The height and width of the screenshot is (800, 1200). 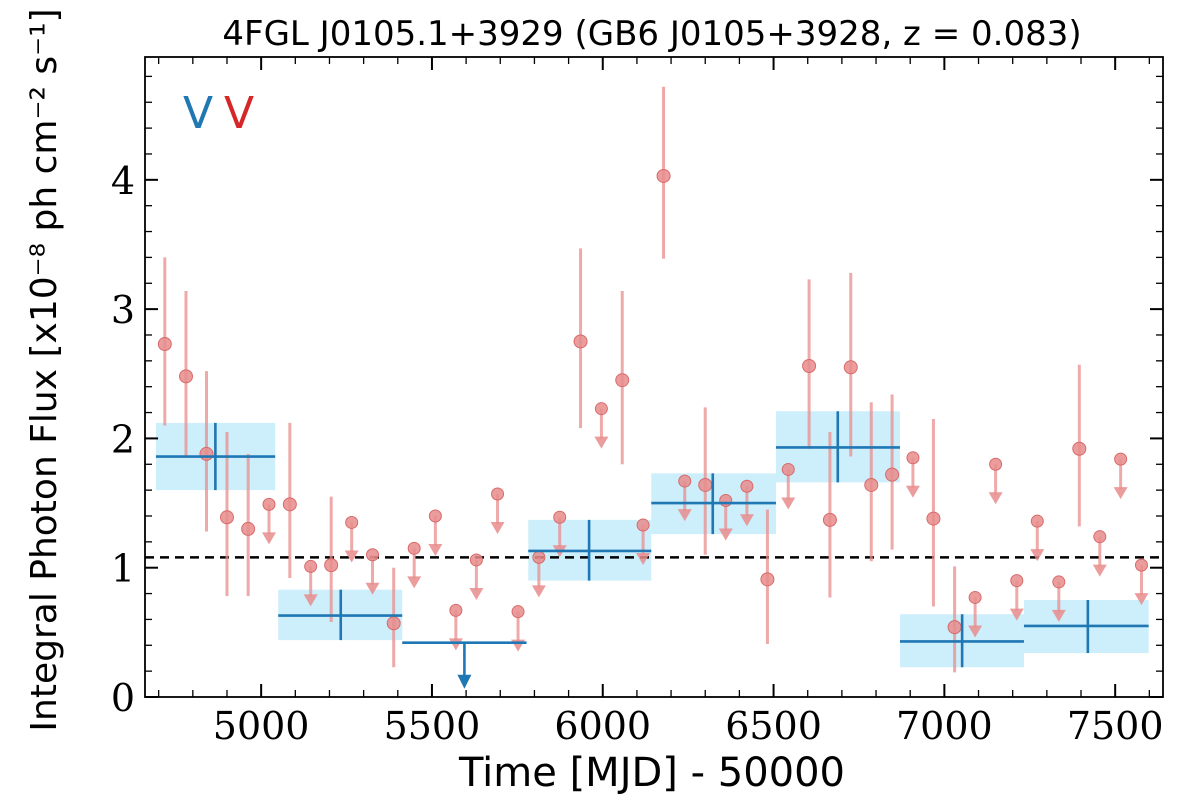 I want to click on x-axis-label: Time [MJD] - 50000, so click(x=651, y=773).